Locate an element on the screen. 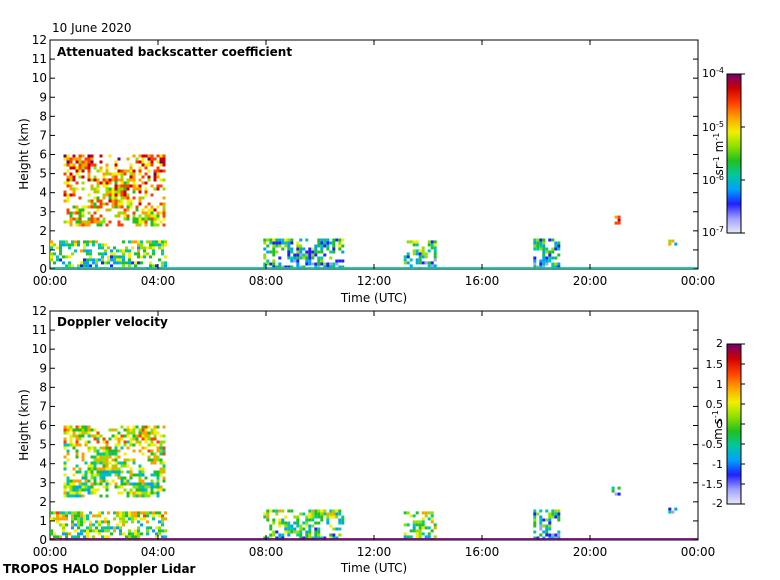 The height and width of the screenshot is (580, 780). y-tick-label: 11 is located at coordinates (39, 330).